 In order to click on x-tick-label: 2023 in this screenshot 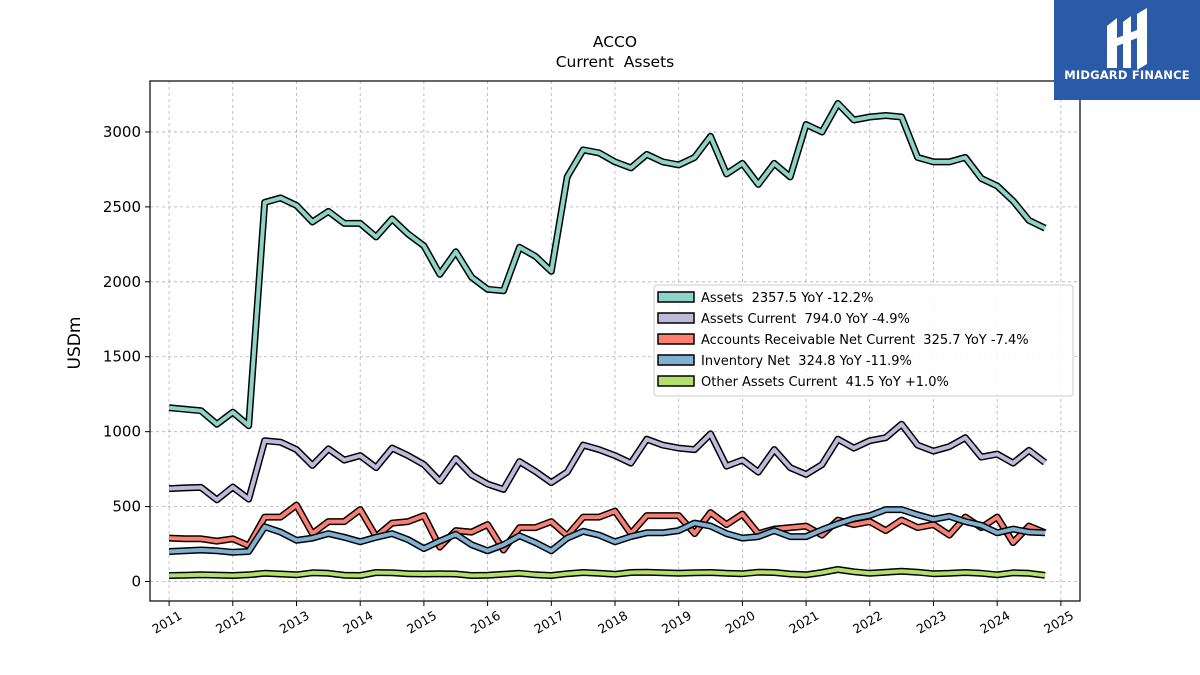, I will do `click(931, 622)`.